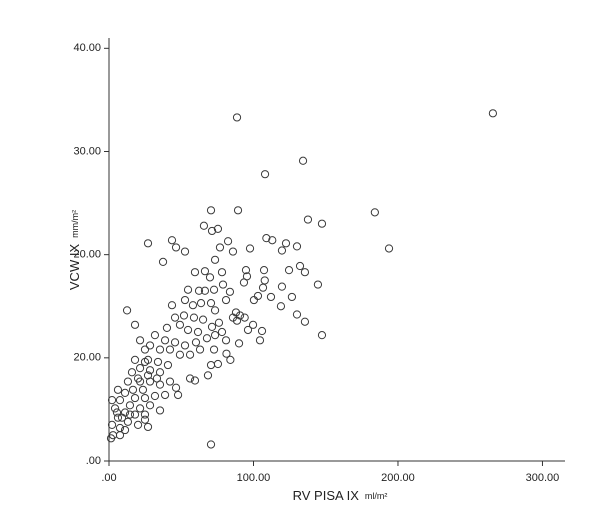 The width and height of the screenshot is (611, 515). Describe the element at coordinates (340, 495) in the screenshot. I see `x-axis-title: RV PISA IX ml/m²` at that location.